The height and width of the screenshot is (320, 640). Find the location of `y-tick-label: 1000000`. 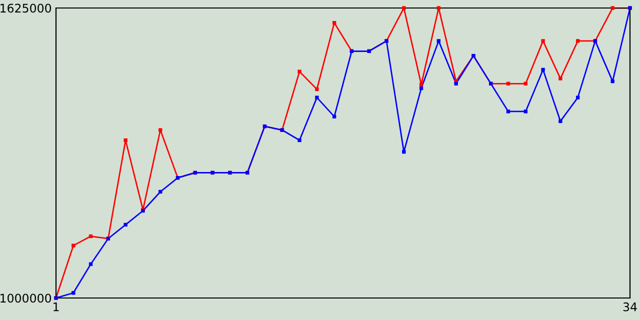

y-tick-label: 1000000 is located at coordinates (26, 298).